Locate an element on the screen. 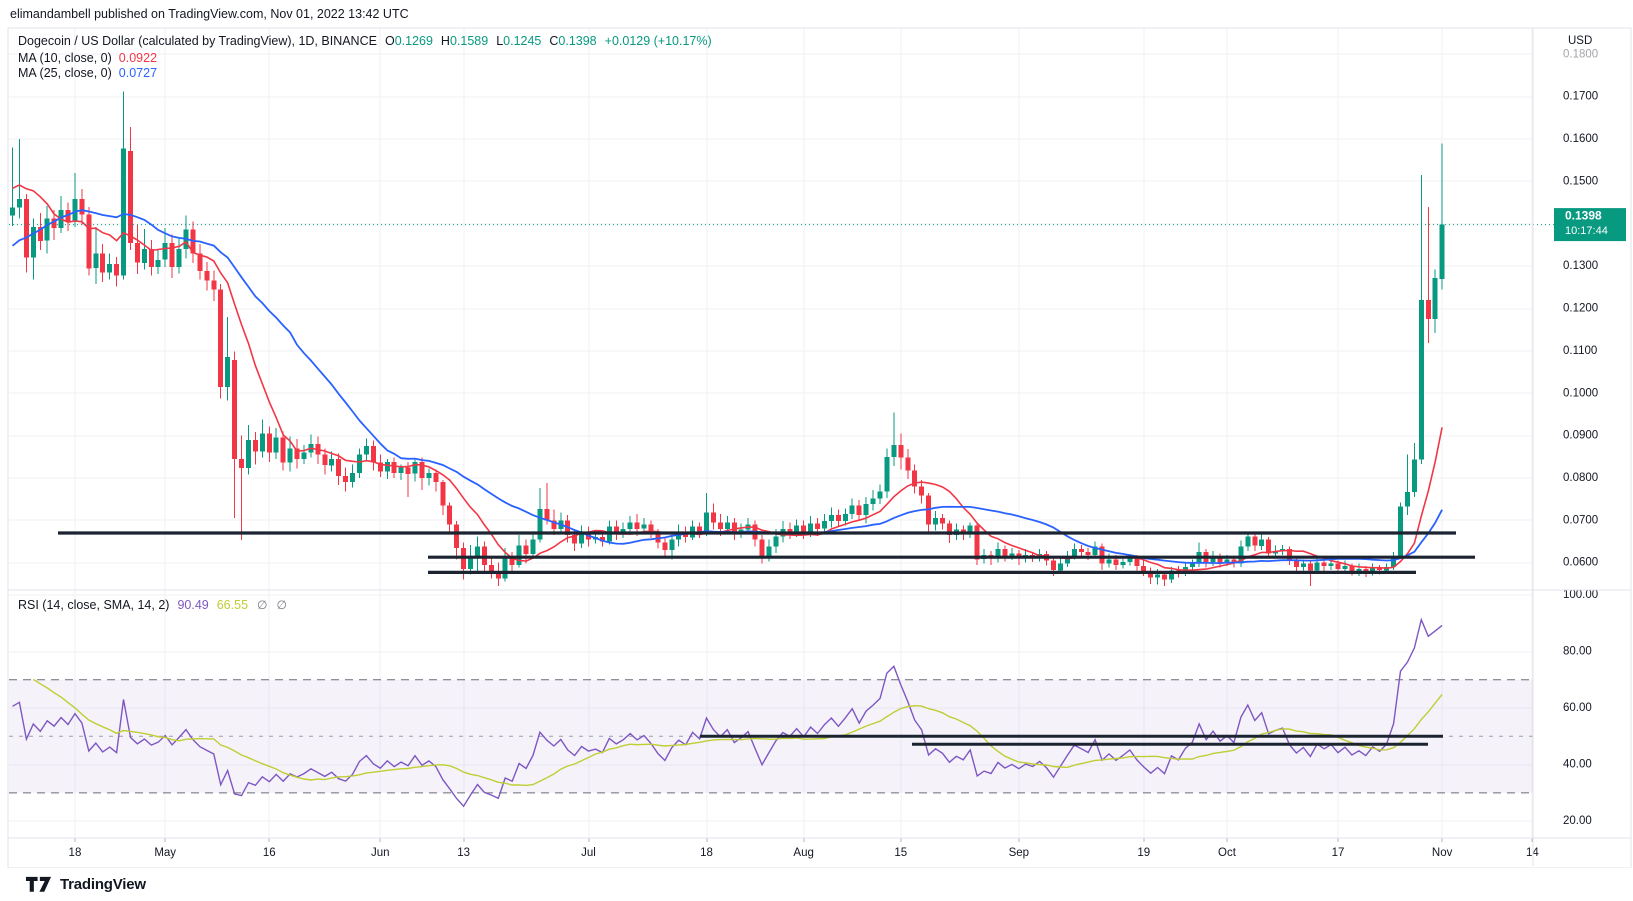 This screenshot has width=1633, height=901. svg-text: 15 is located at coordinates (900, 853).